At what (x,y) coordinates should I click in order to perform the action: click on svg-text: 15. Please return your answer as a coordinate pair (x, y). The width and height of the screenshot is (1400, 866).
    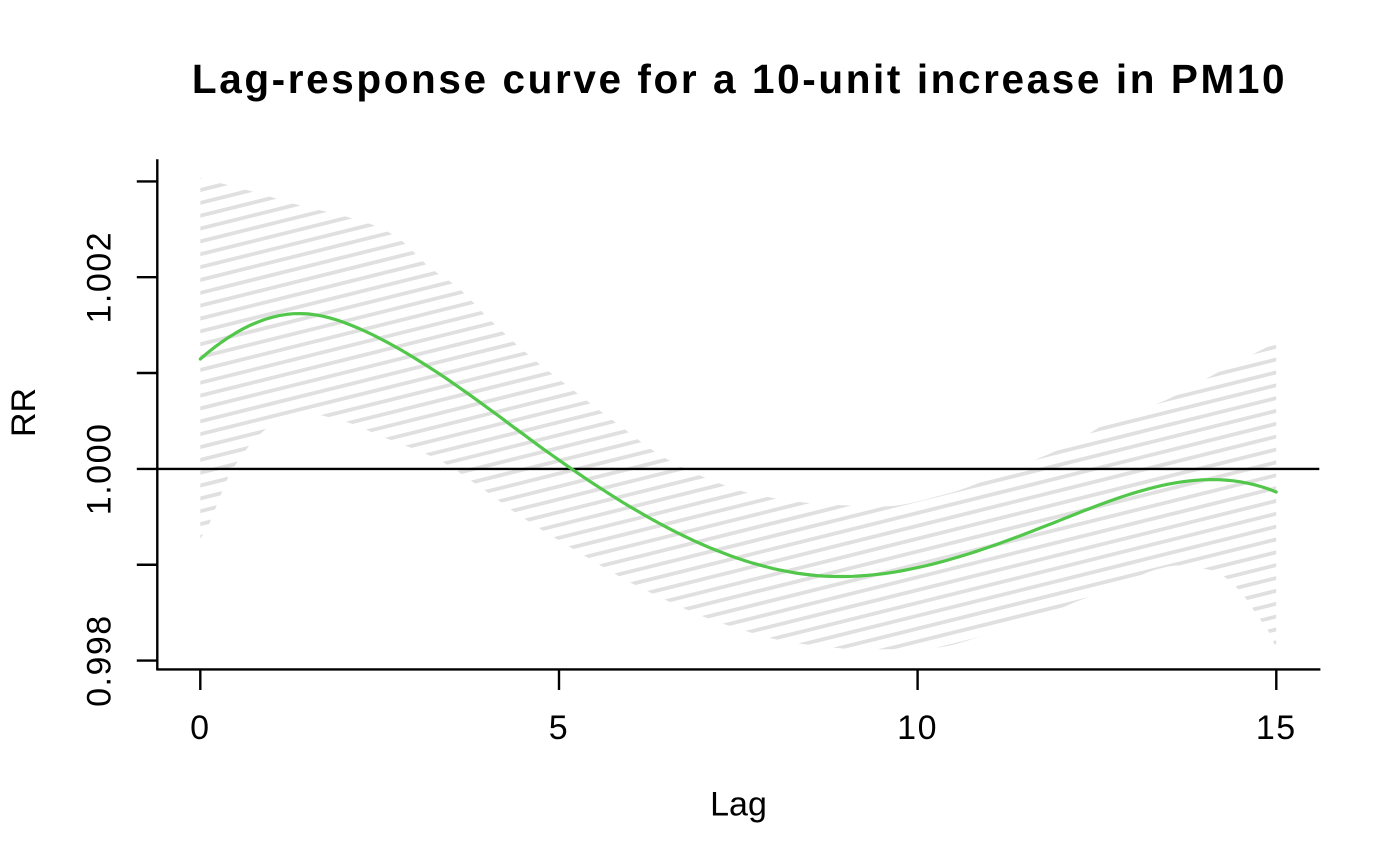
    Looking at the image, I should click on (1276, 728).